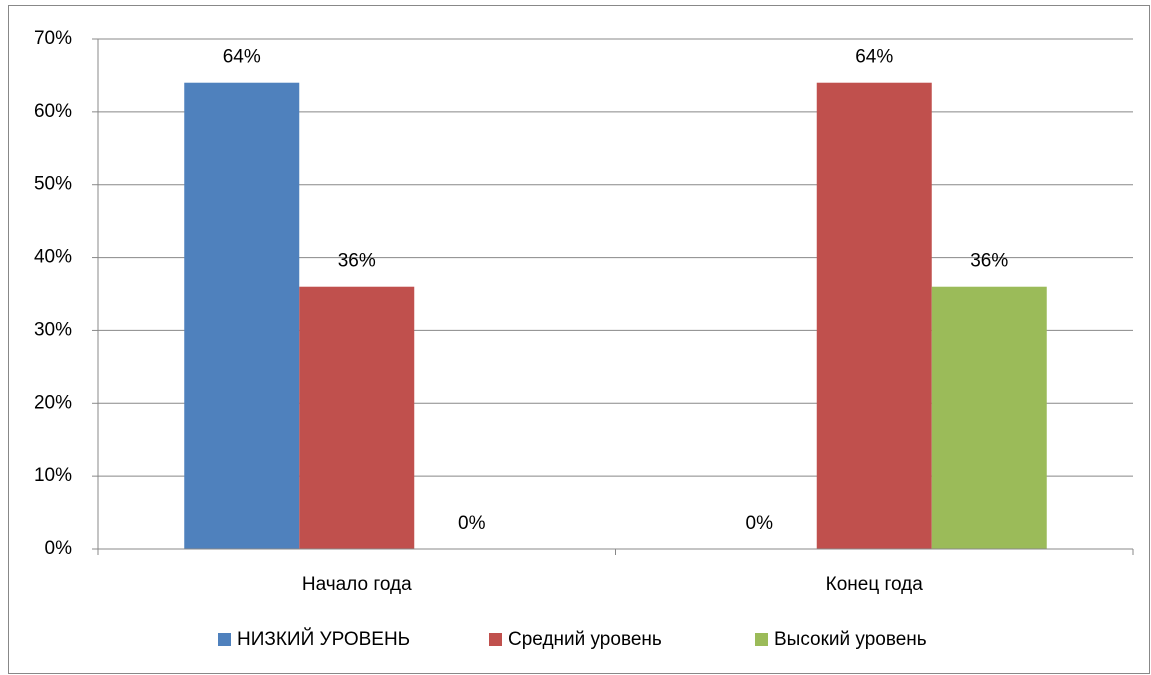 Image resolution: width=1151 pixels, height=675 pixels. I want to click on y-tick-label: 60%, so click(53, 111).